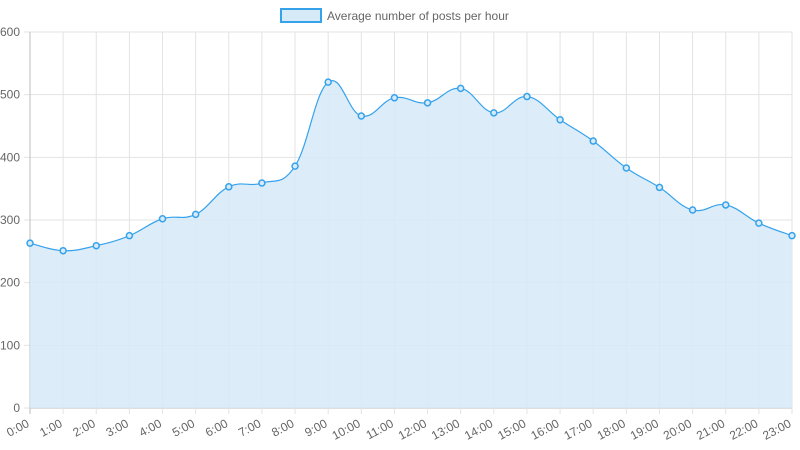 This screenshot has height=450, width=800. I want to click on x-tick-label: 5:00, so click(183, 427).